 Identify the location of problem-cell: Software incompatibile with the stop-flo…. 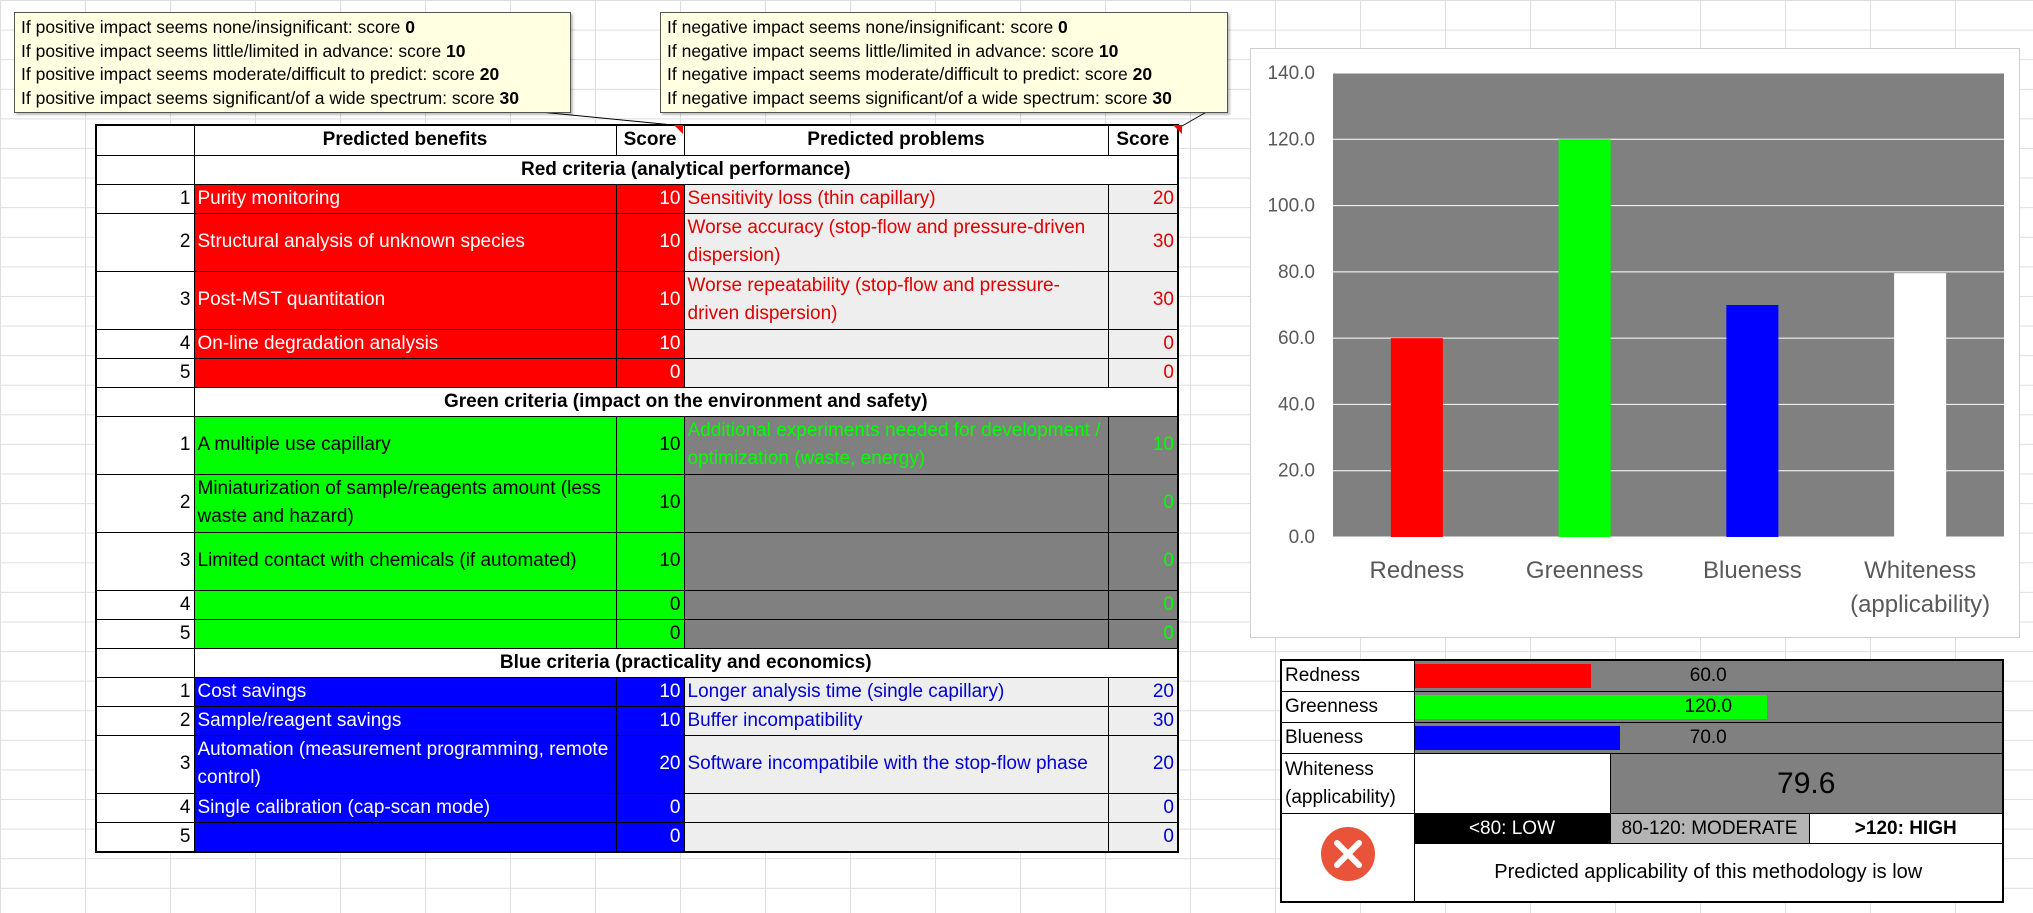
(896, 764).